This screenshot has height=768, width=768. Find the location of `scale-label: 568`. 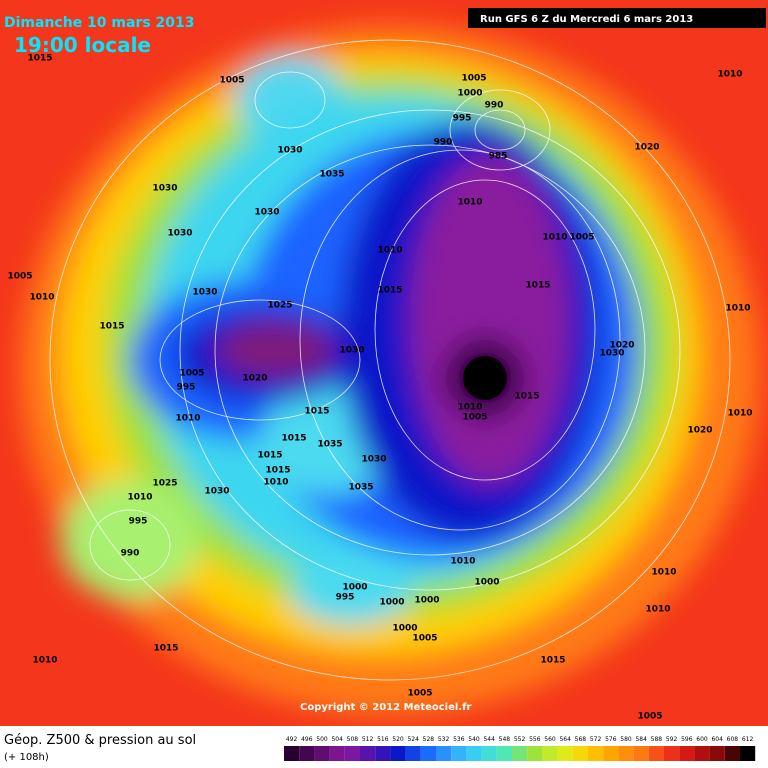

scale-label: 568 is located at coordinates (581, 739).